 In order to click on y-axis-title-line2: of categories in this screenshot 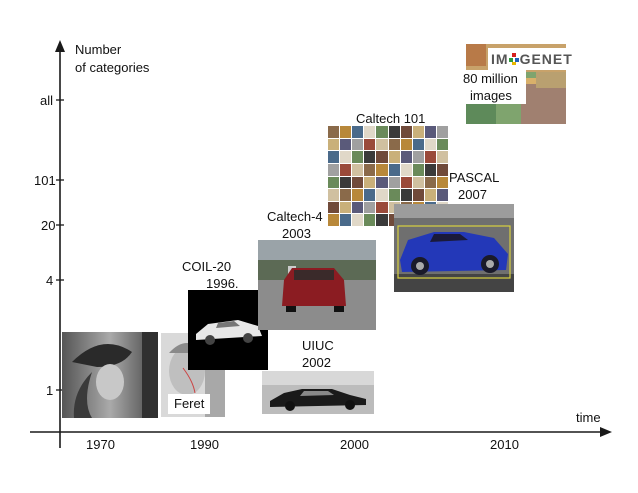, I will do `click(112, 67)`.